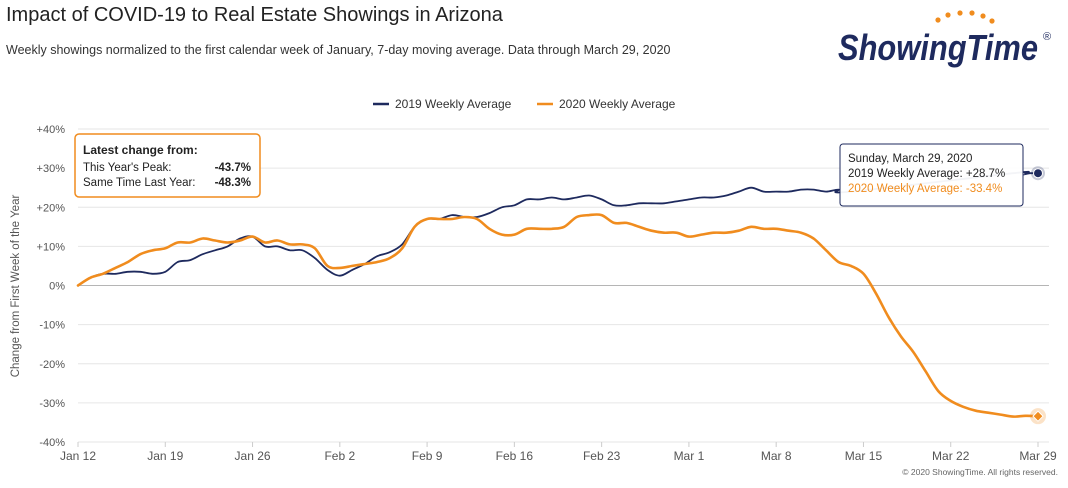 The image size is (1068, 488). Describe the element at coordinates (165, 456) in the screenshot. I see `x-tick-label: Jan 19` at that location.